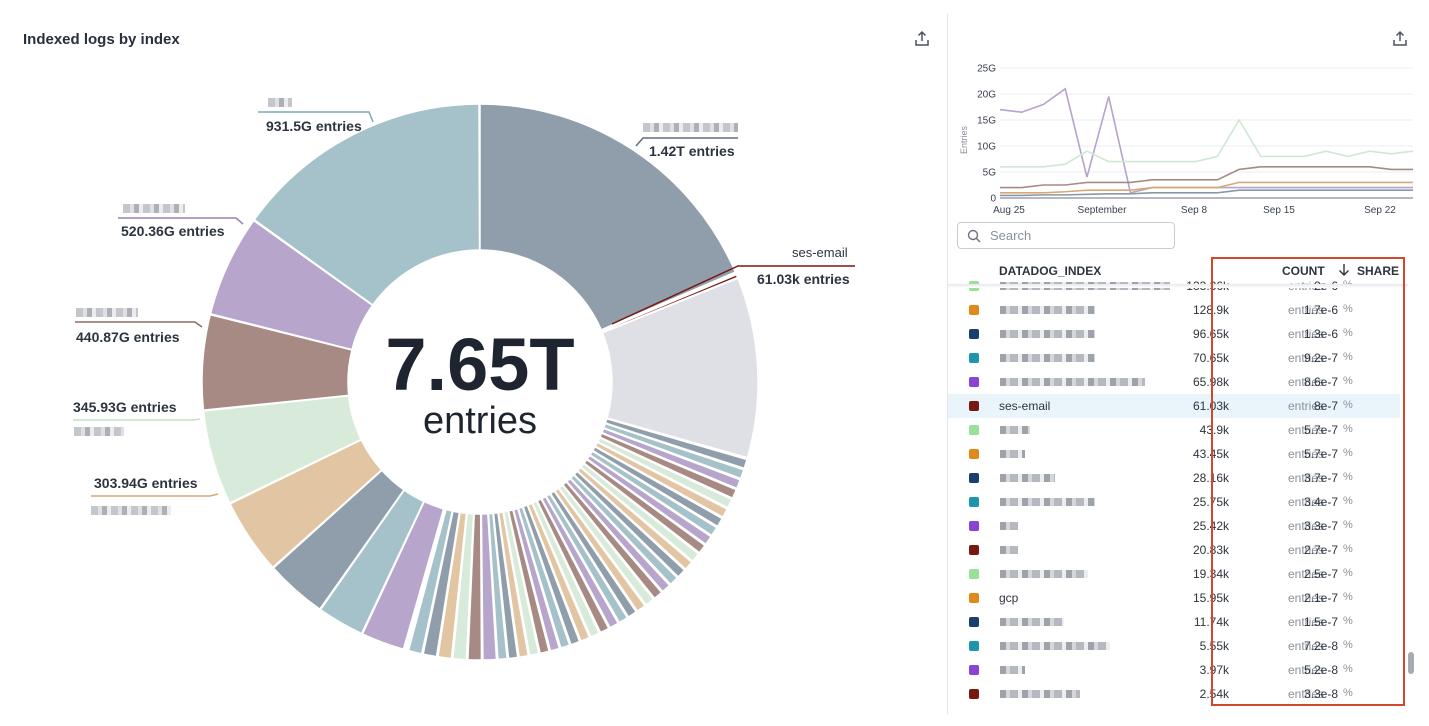 This screenshot has width=1429, height=726. Describe the element at coordinates (480, 364) in the screenshot. I see `total-value: 7.65T` at that location.